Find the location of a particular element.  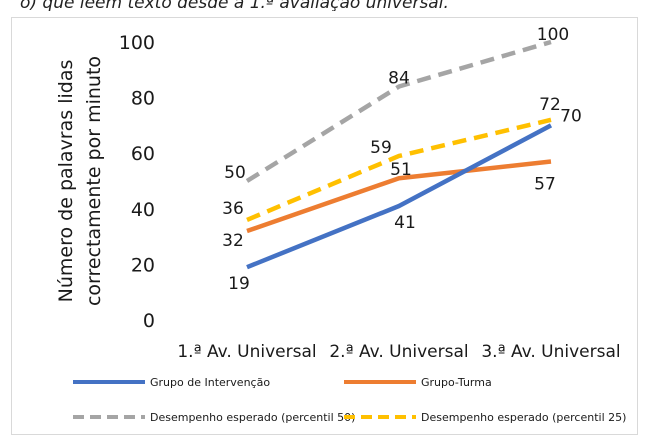

legend-label-3: Desempenho esperado (percentil 50) is located at coordinates (252, 417).